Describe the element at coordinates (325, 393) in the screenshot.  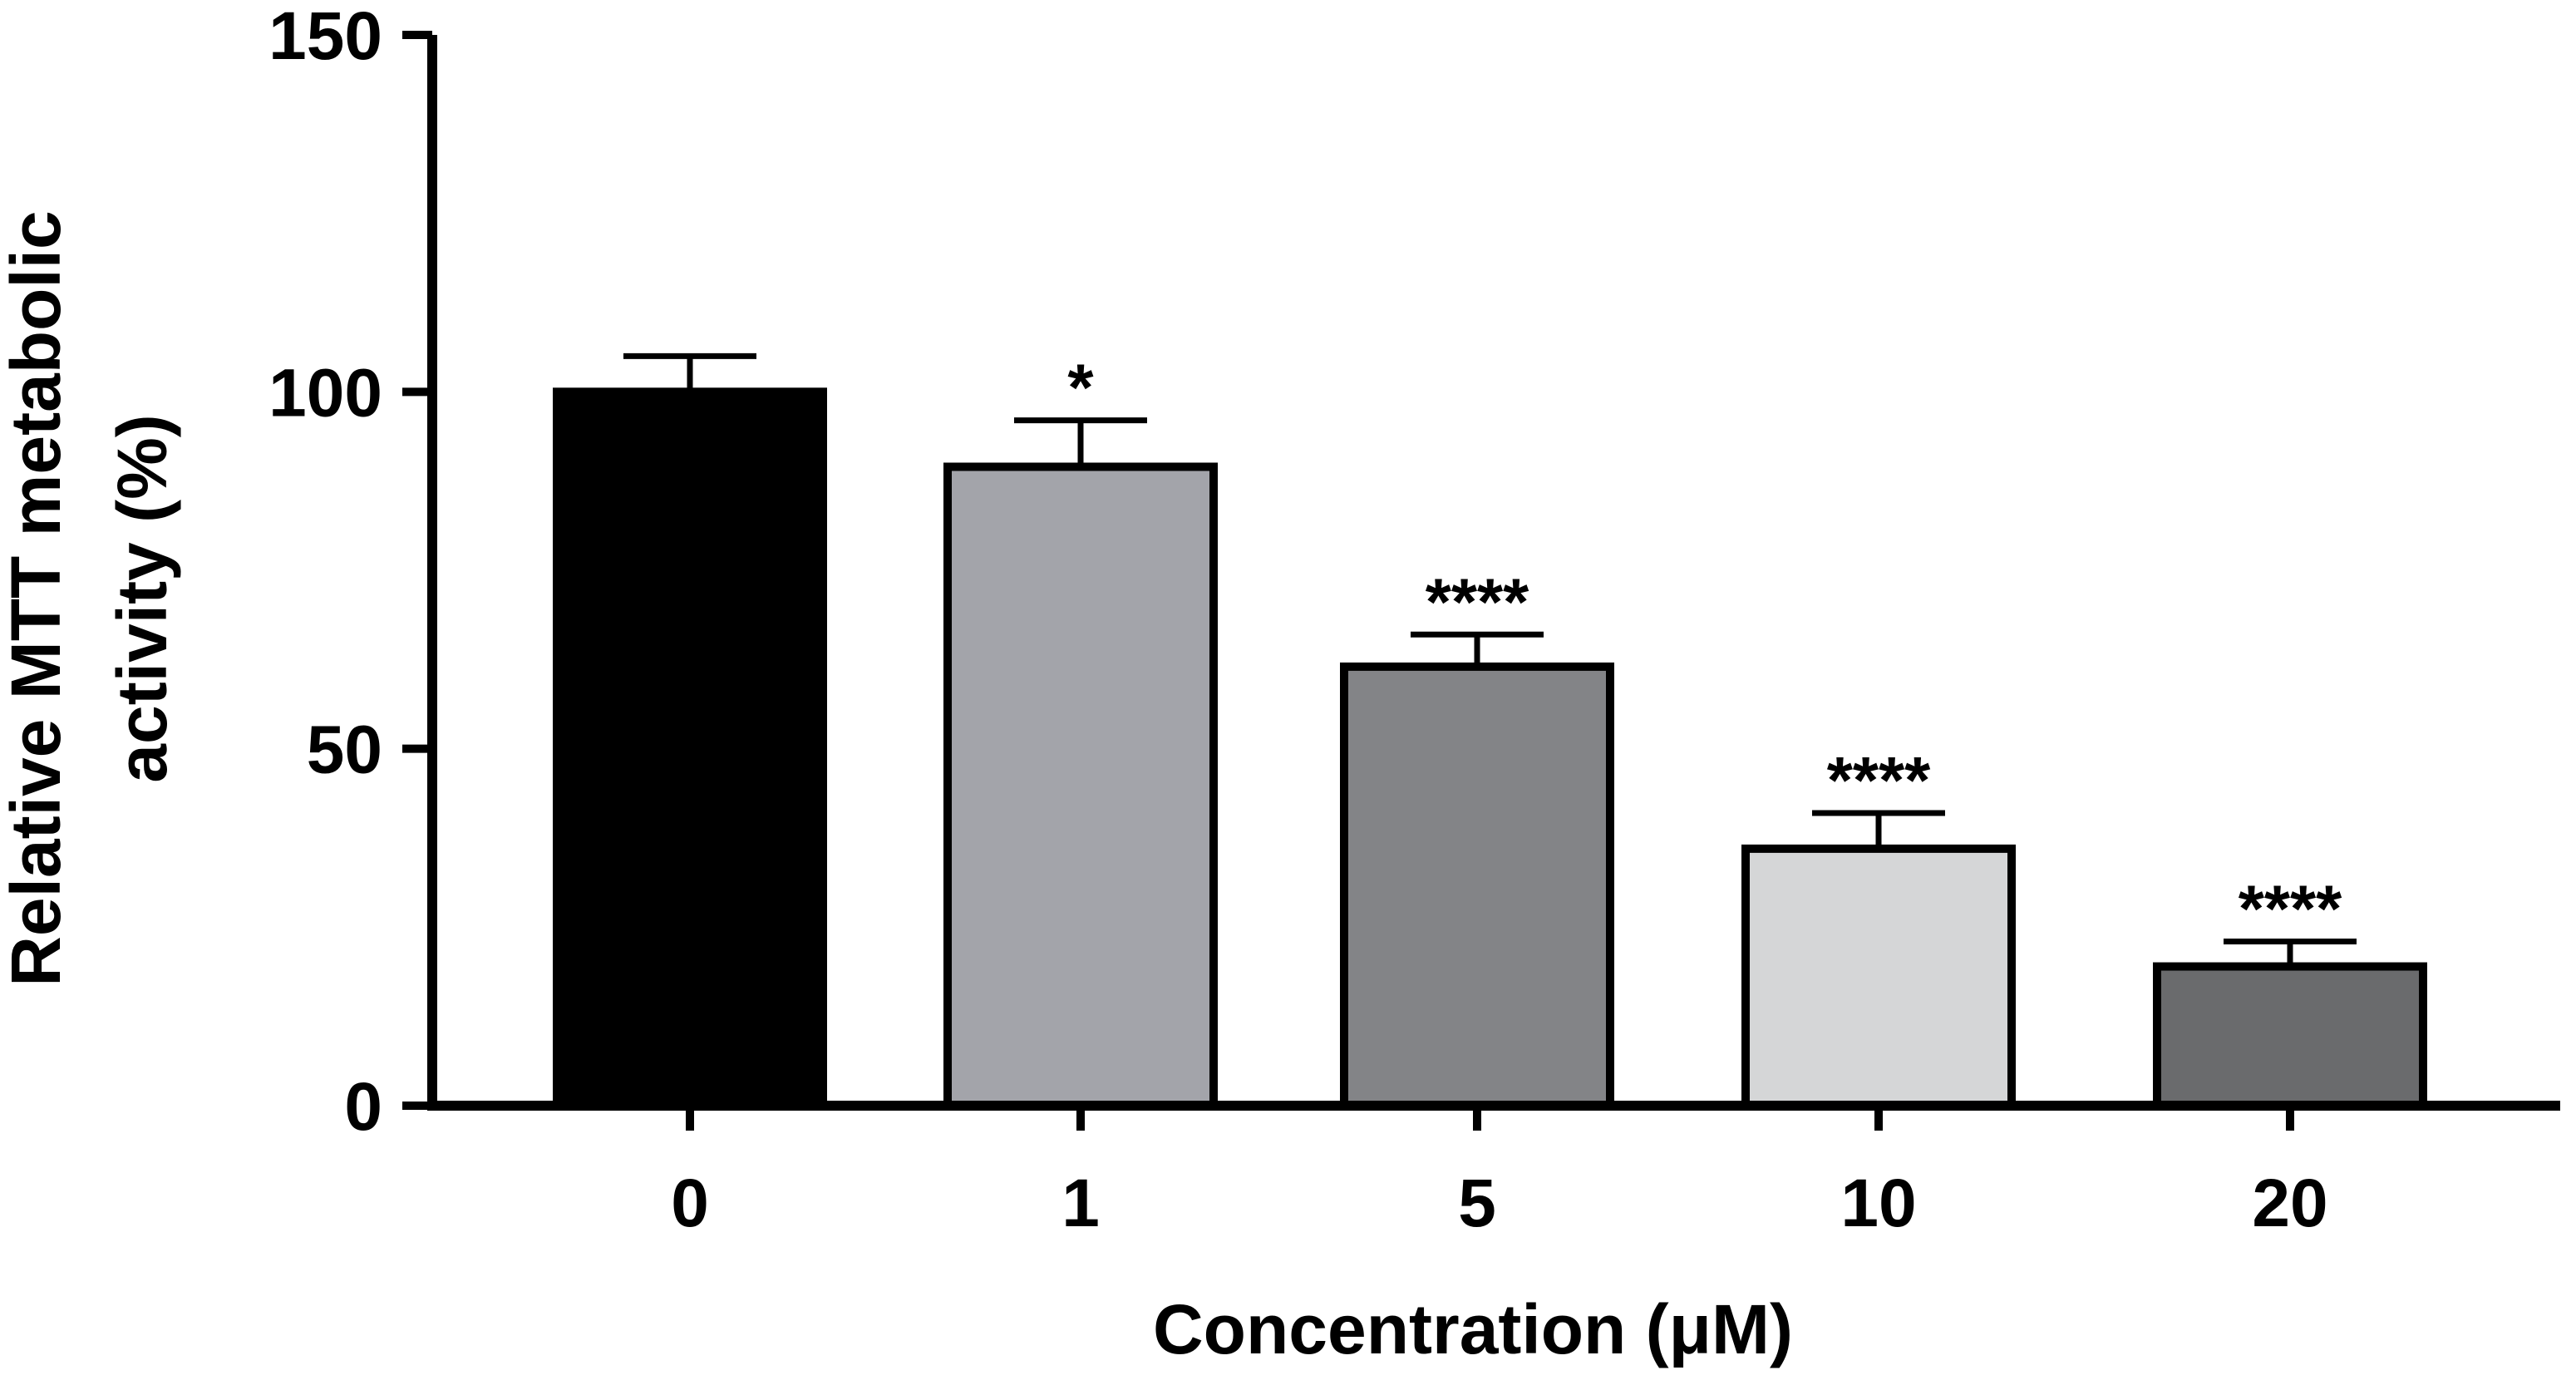
I see `y-tick-label: 100` at that location.